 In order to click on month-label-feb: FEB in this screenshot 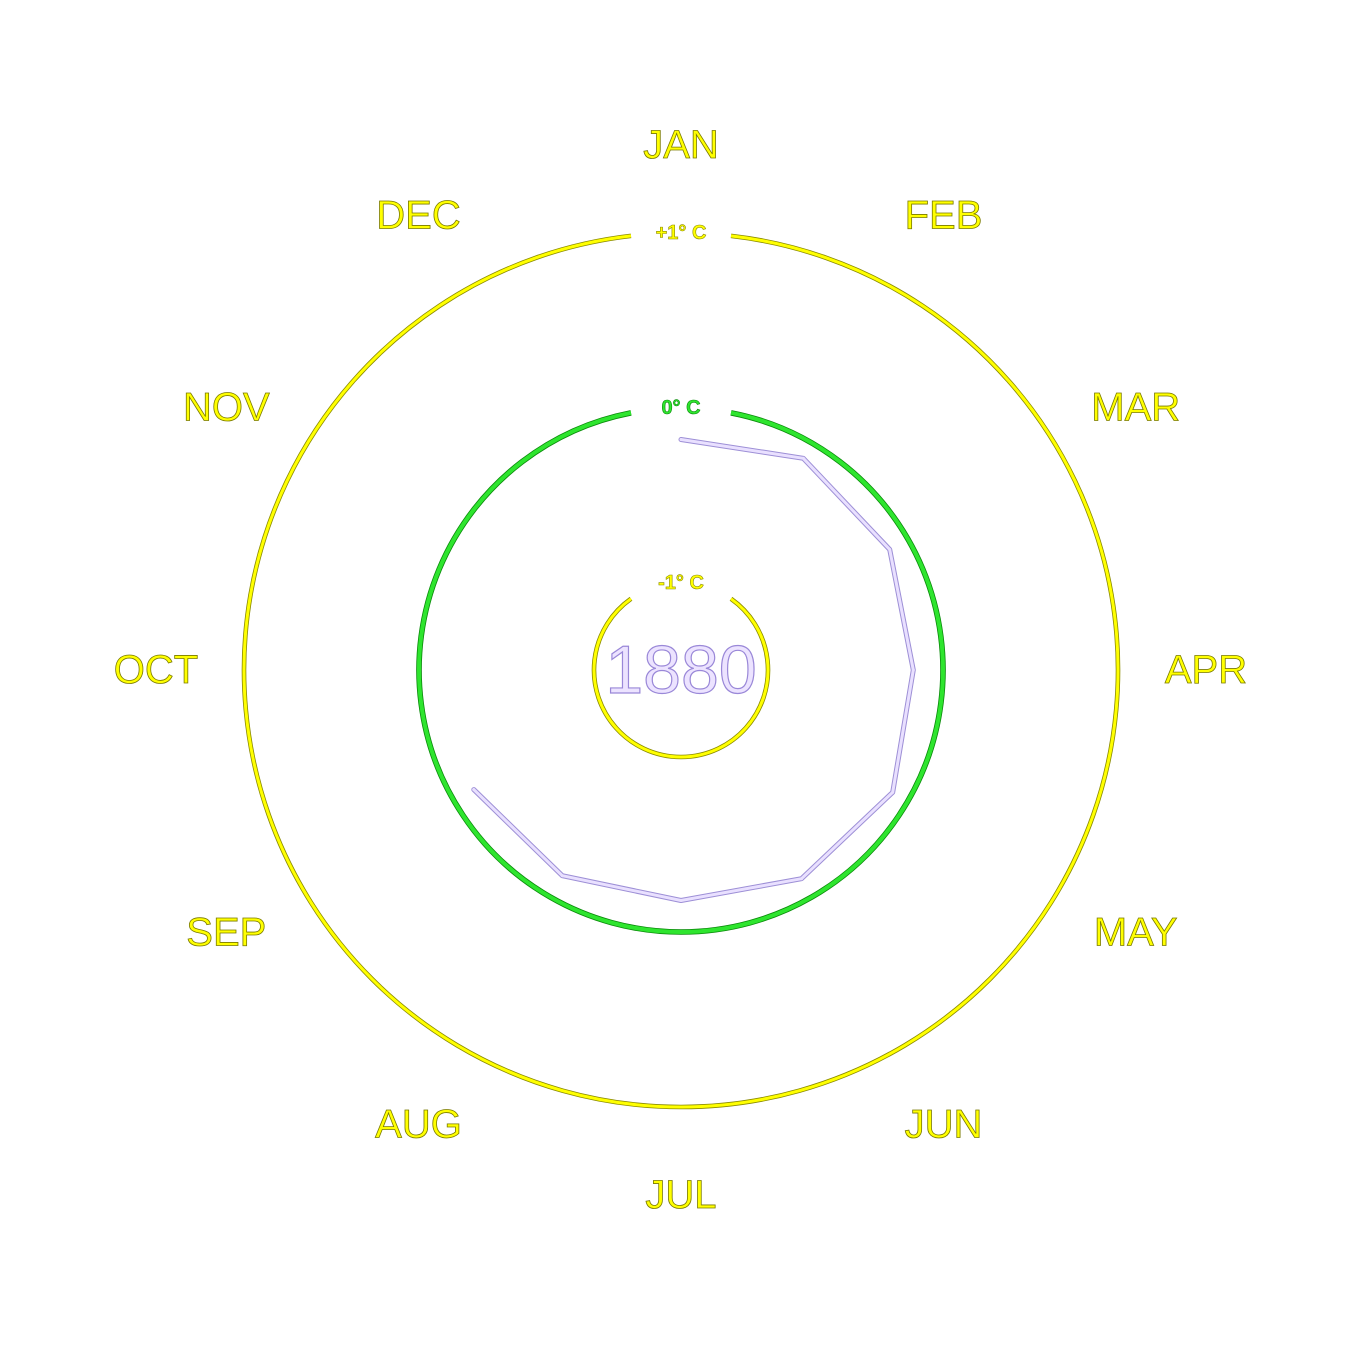, I will do `click(944, 215)`.